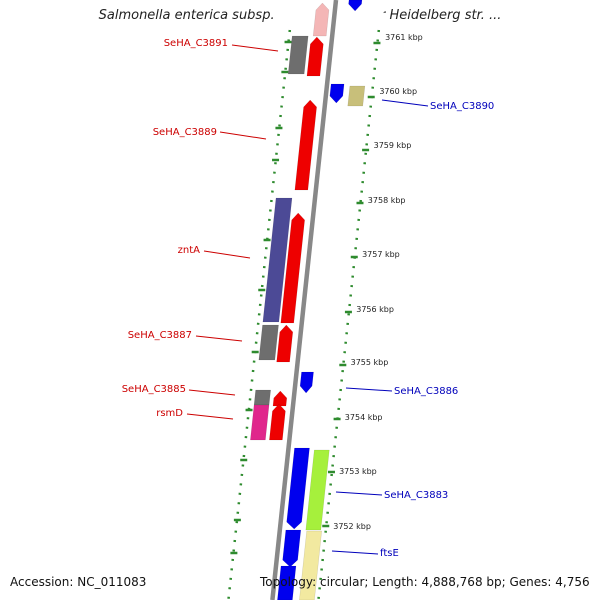 This screenshot has width=600, height=600. What do you see at coordinates (381, 254) in the screenshot?
I see `kbp-tick-label: 3757 kbp` at bounding box center [381, 254].